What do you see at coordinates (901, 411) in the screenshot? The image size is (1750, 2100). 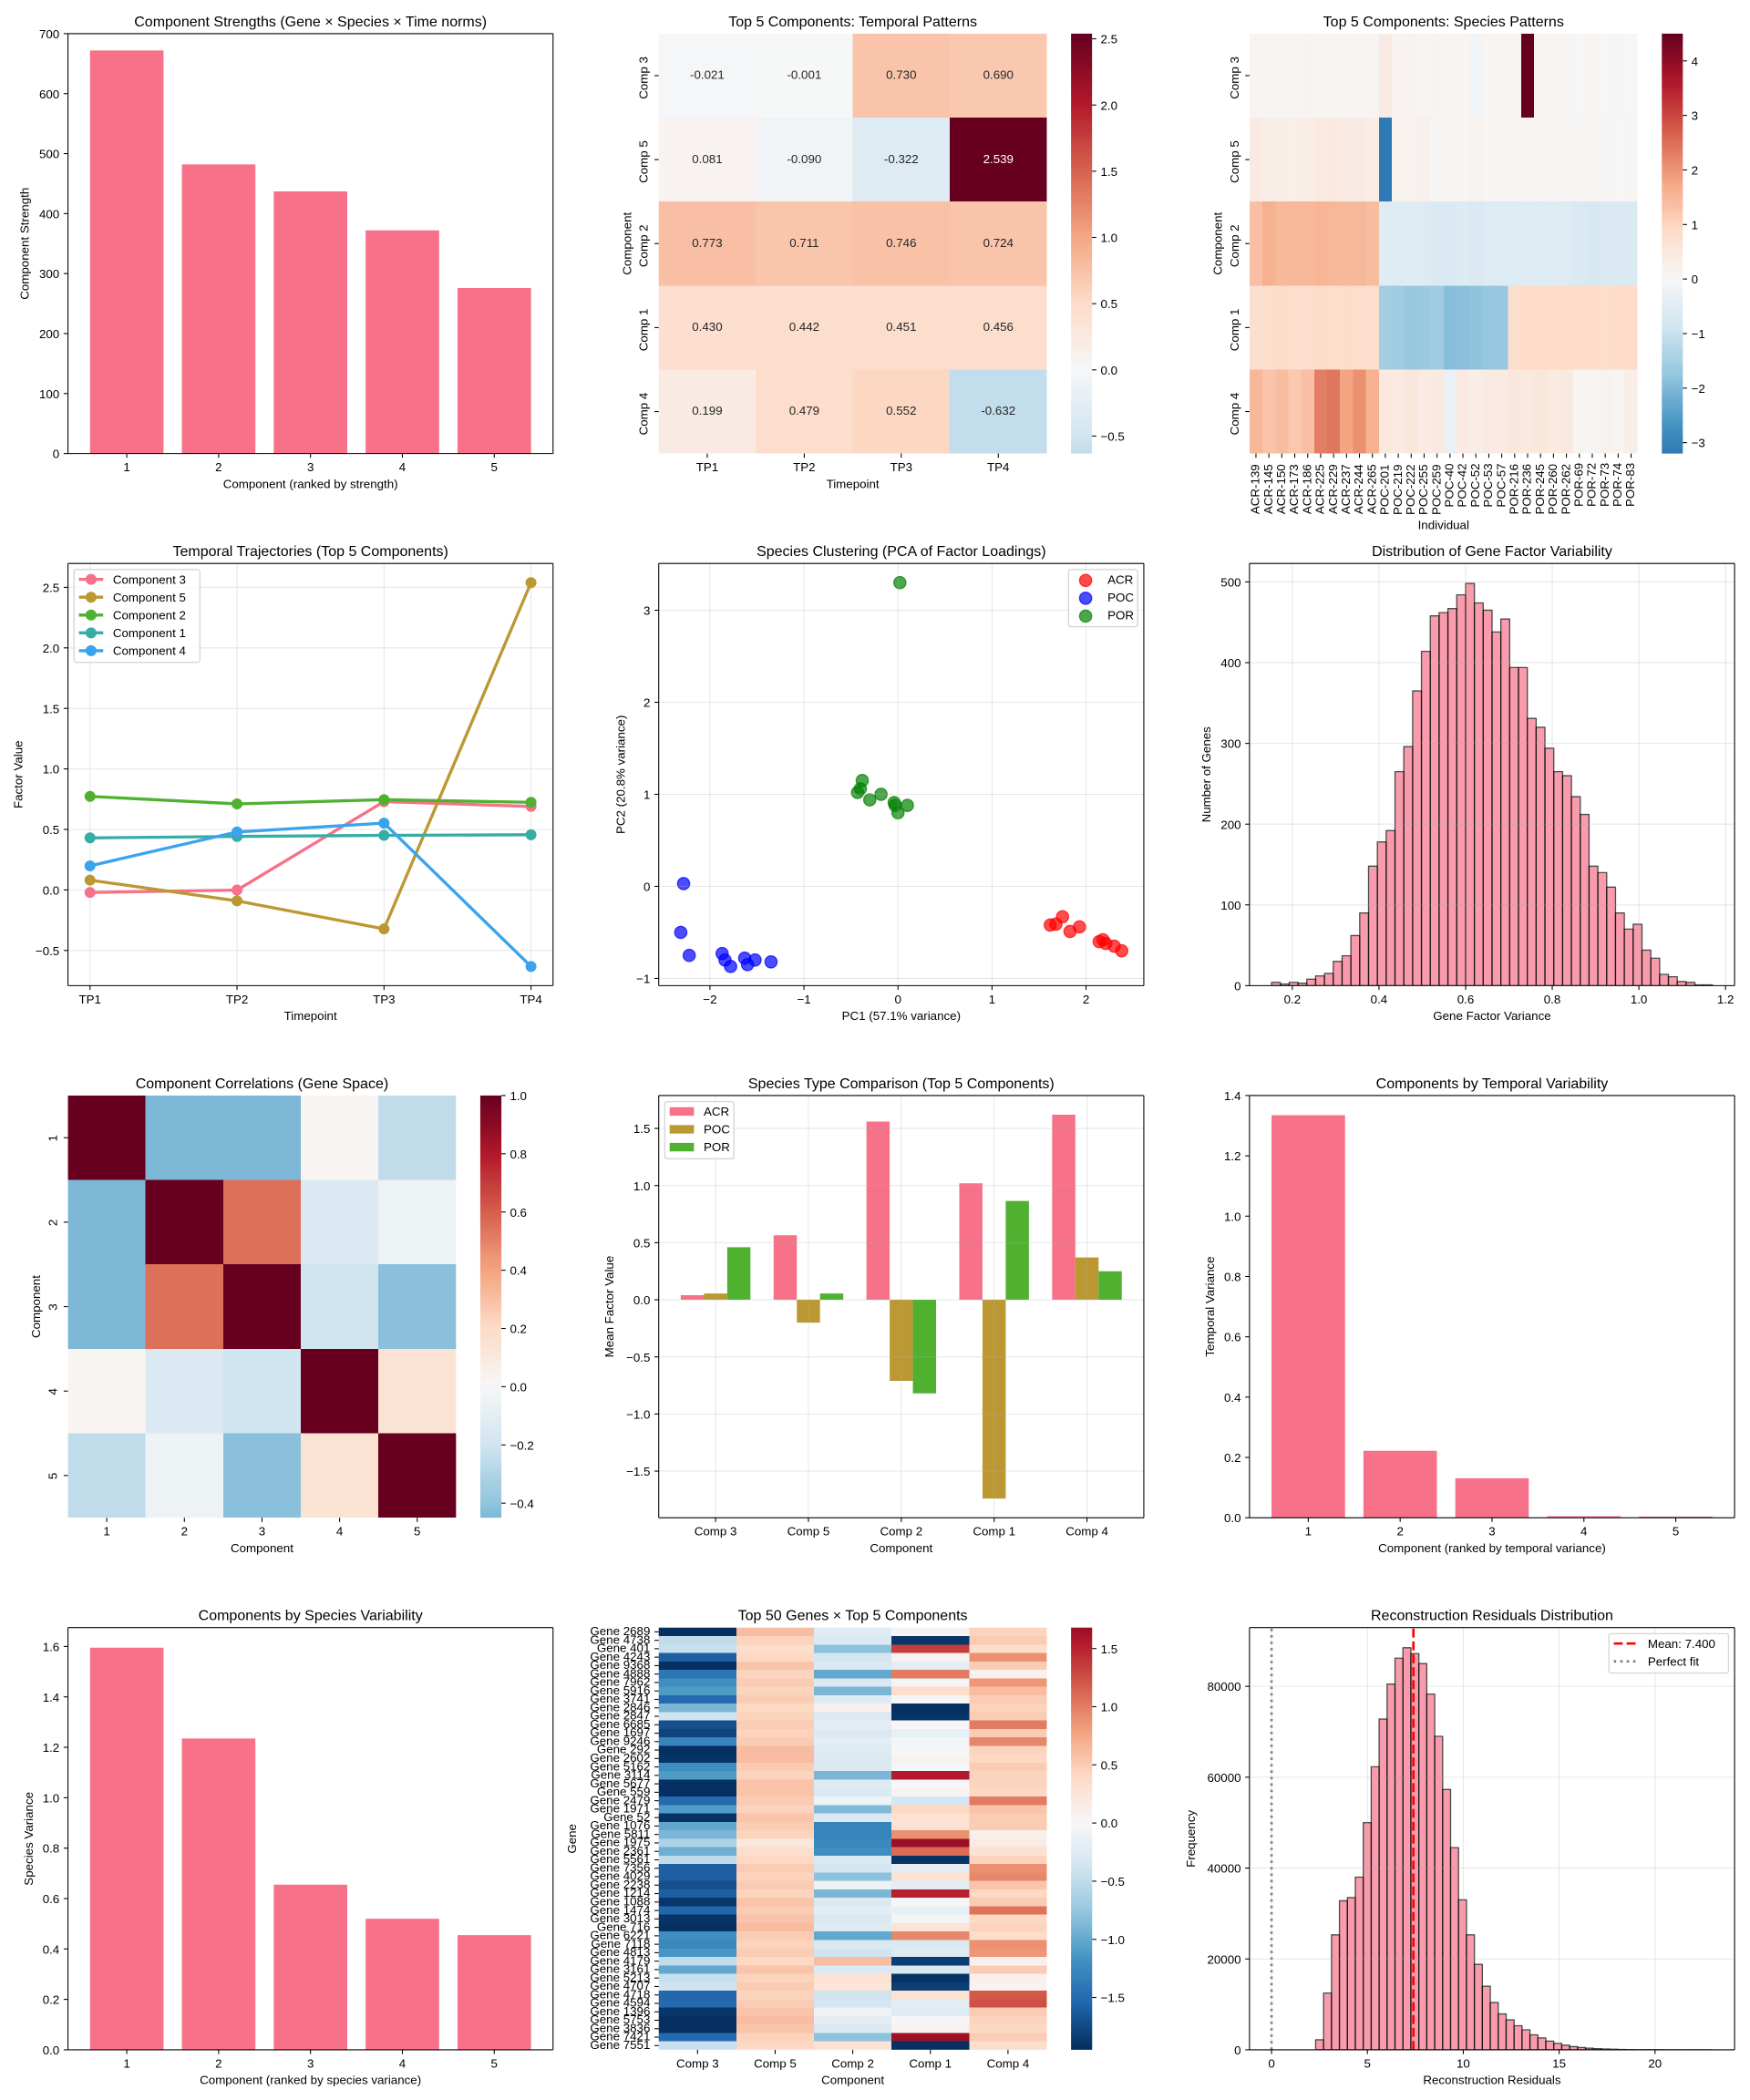 I see `svg-text: 0.552` at bounding box center [901, 411].